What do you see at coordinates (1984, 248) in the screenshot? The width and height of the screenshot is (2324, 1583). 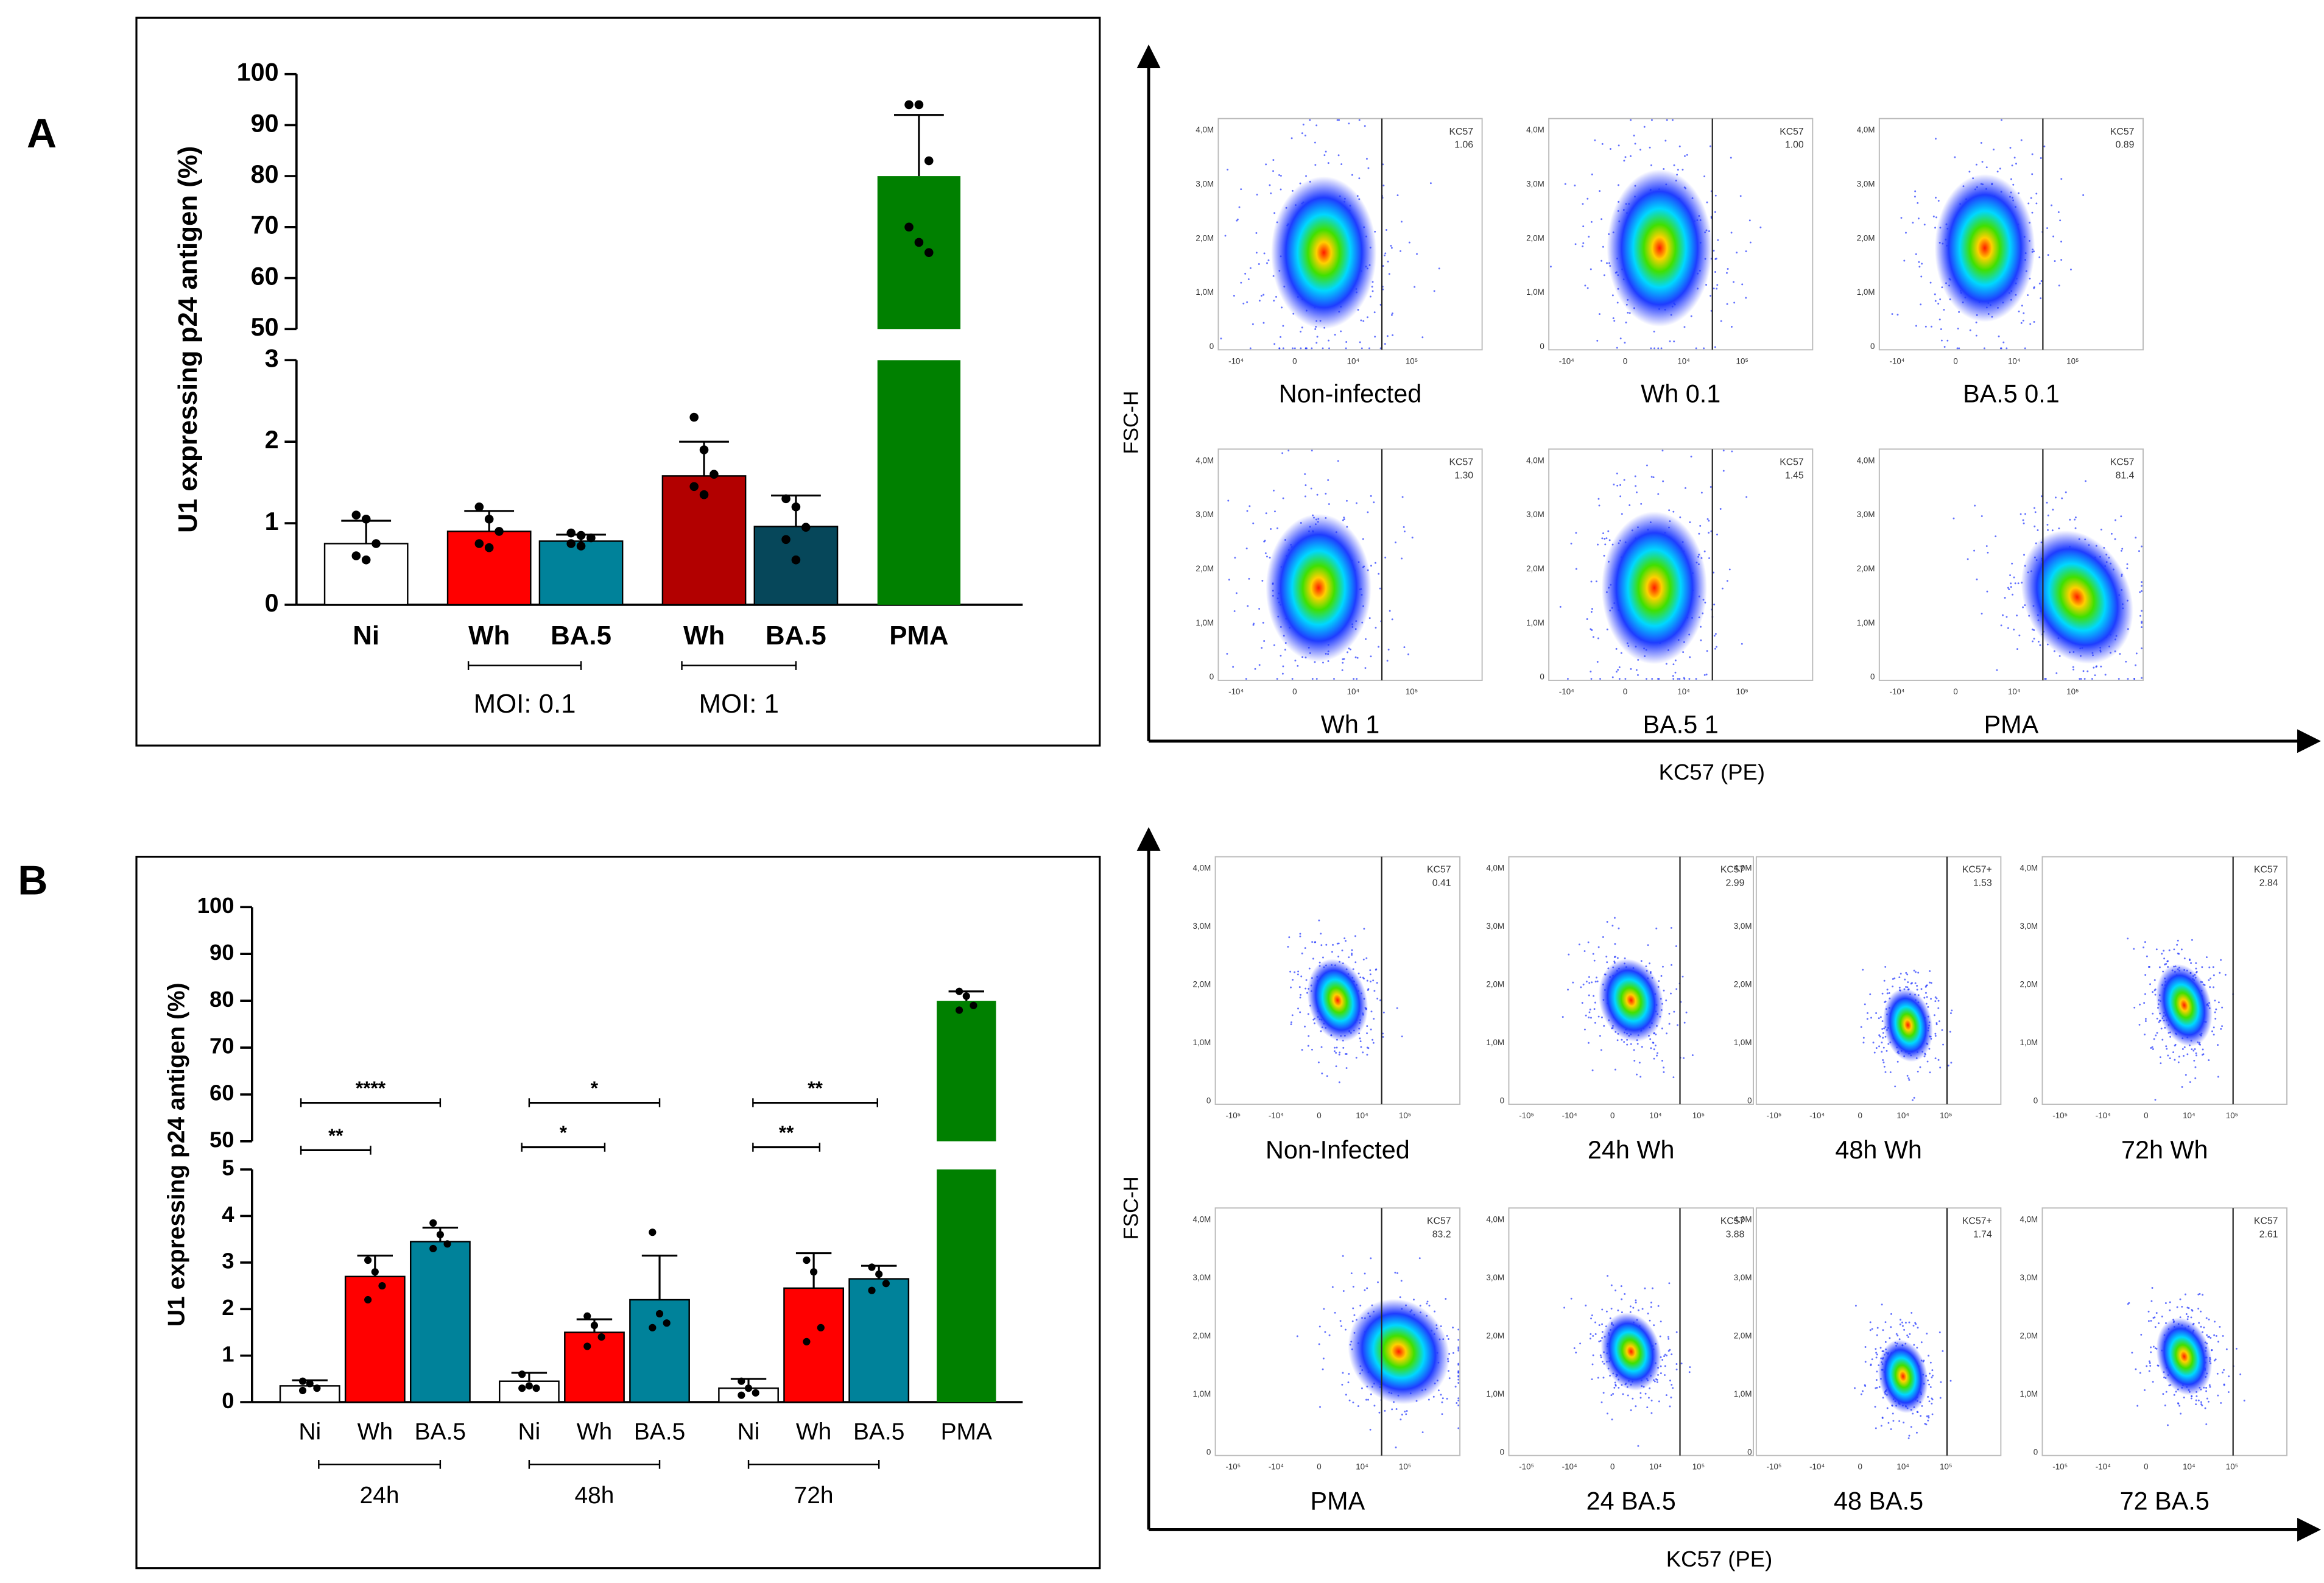 I see `flow-density` at bounding box center [1984, 248].